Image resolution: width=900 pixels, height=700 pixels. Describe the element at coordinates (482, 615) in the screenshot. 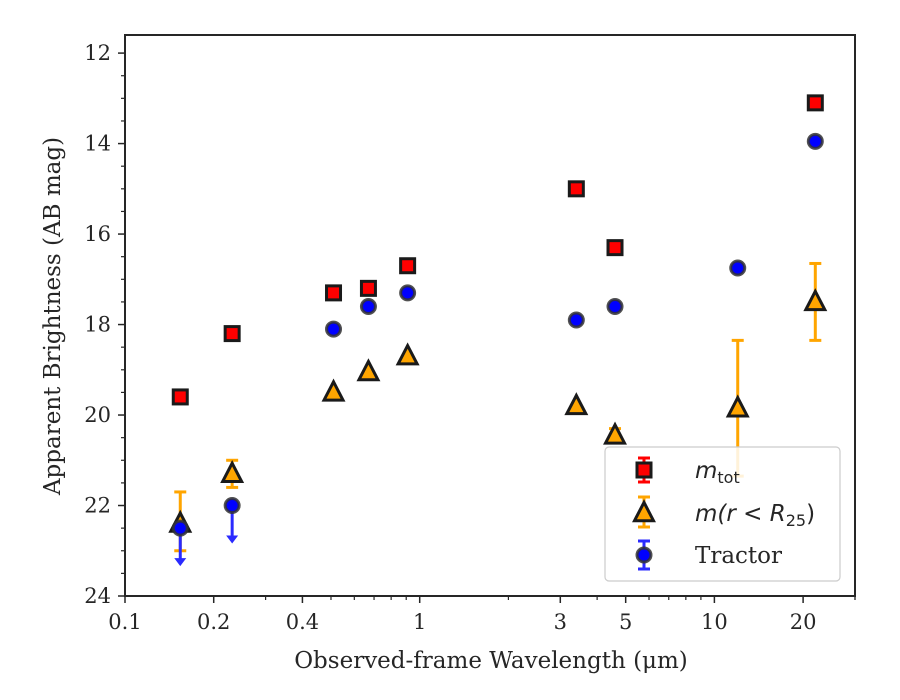

I see `x-axis: 0.1 0.2 0.4 1 3 5 10 20` at that location.